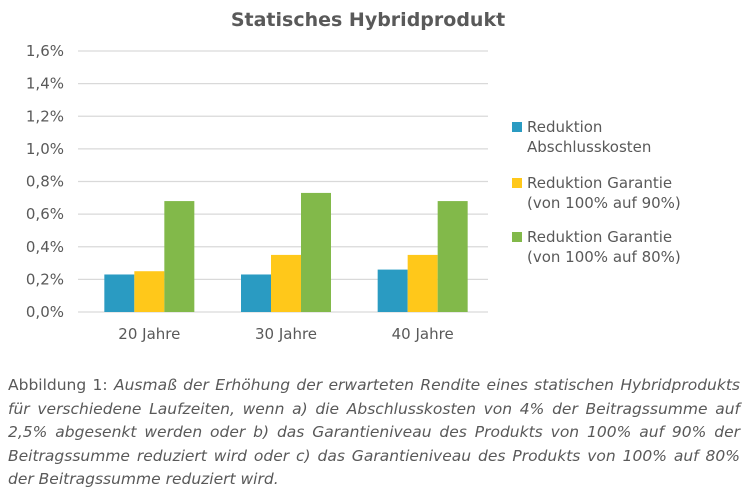 The height and width of the screenshot is (497, 748). Describe the element at coordinates (61, 385) in the screenshot. I see `caption-label: Abbildung 1:` at that location.